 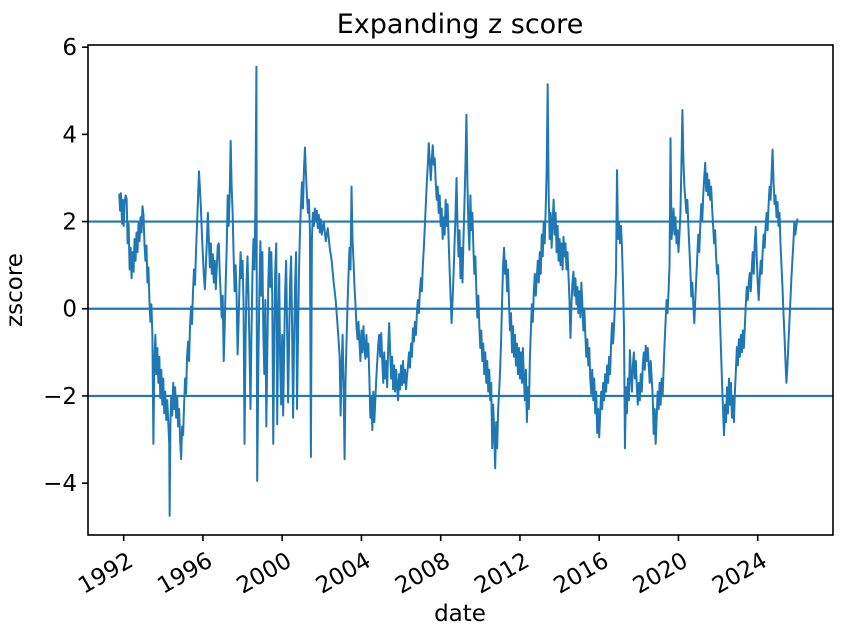 What do you see at coordinates (69, 310) in the screenshot?
I see `y-tick-label: 0` at bounding box center [69, 310].